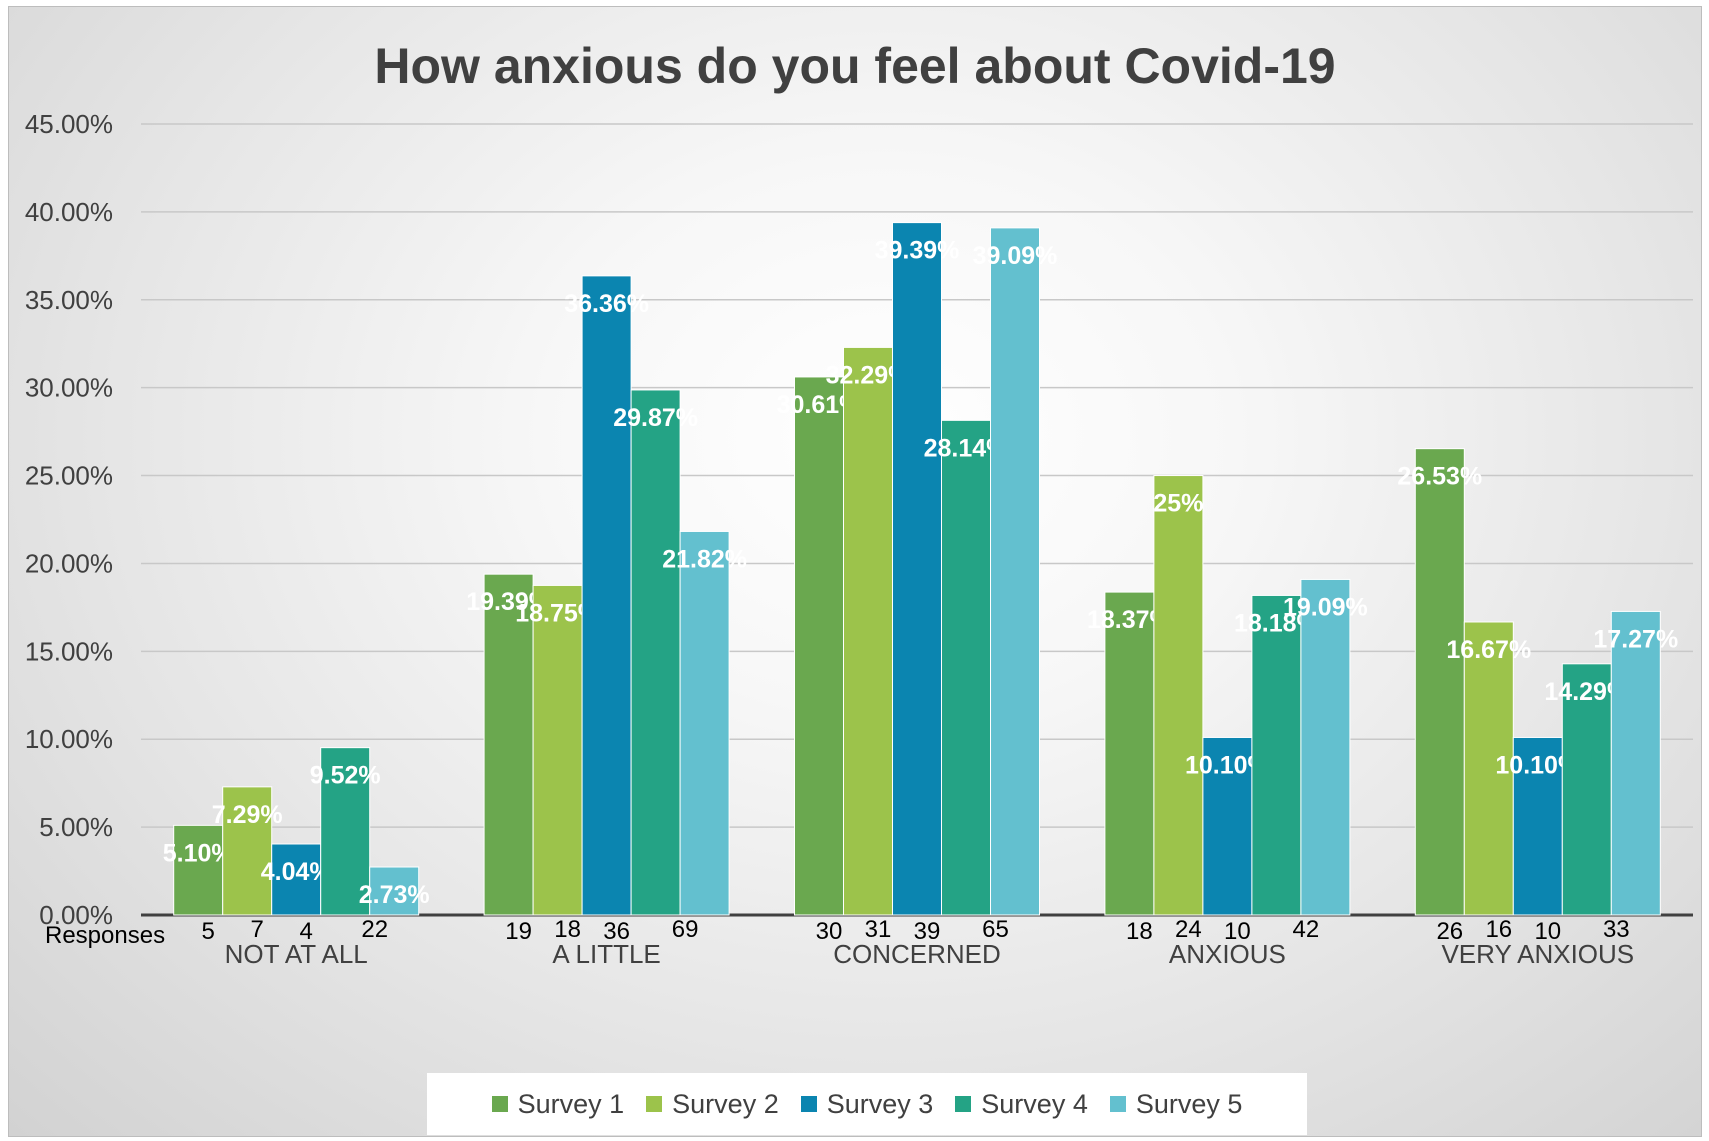 The width and height of the screenshot is (1709, 1141). I want to click on data-label: 16.67%, so click(1488, 650).